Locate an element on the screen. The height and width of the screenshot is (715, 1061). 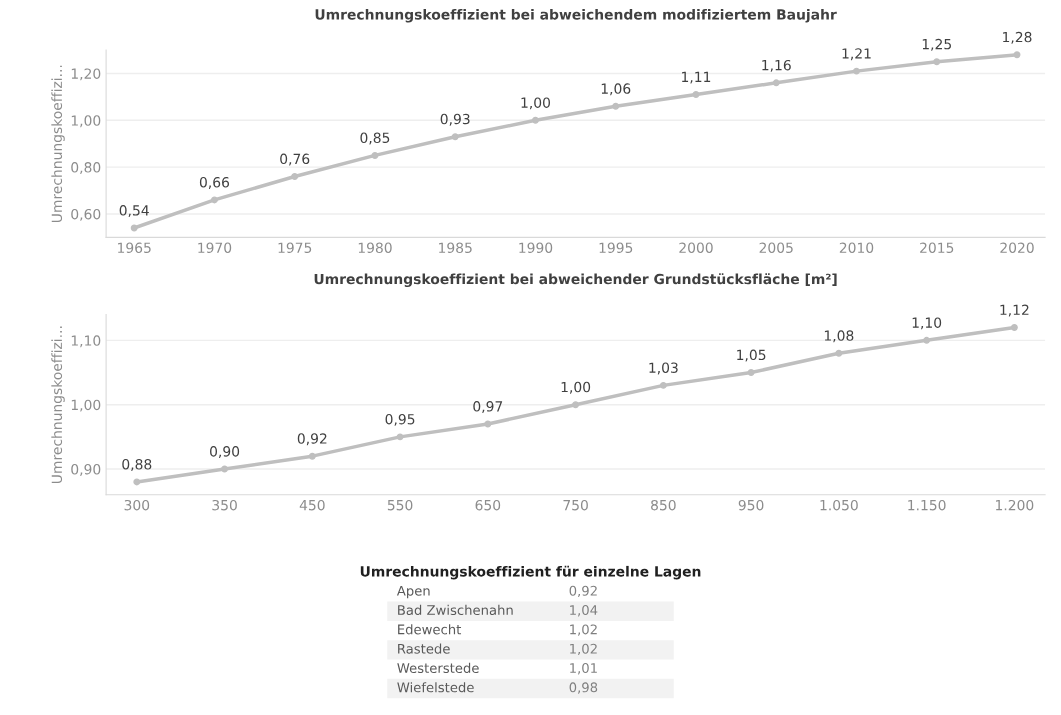
x-tick-label: 1970 is located at coordinates (215, 247).